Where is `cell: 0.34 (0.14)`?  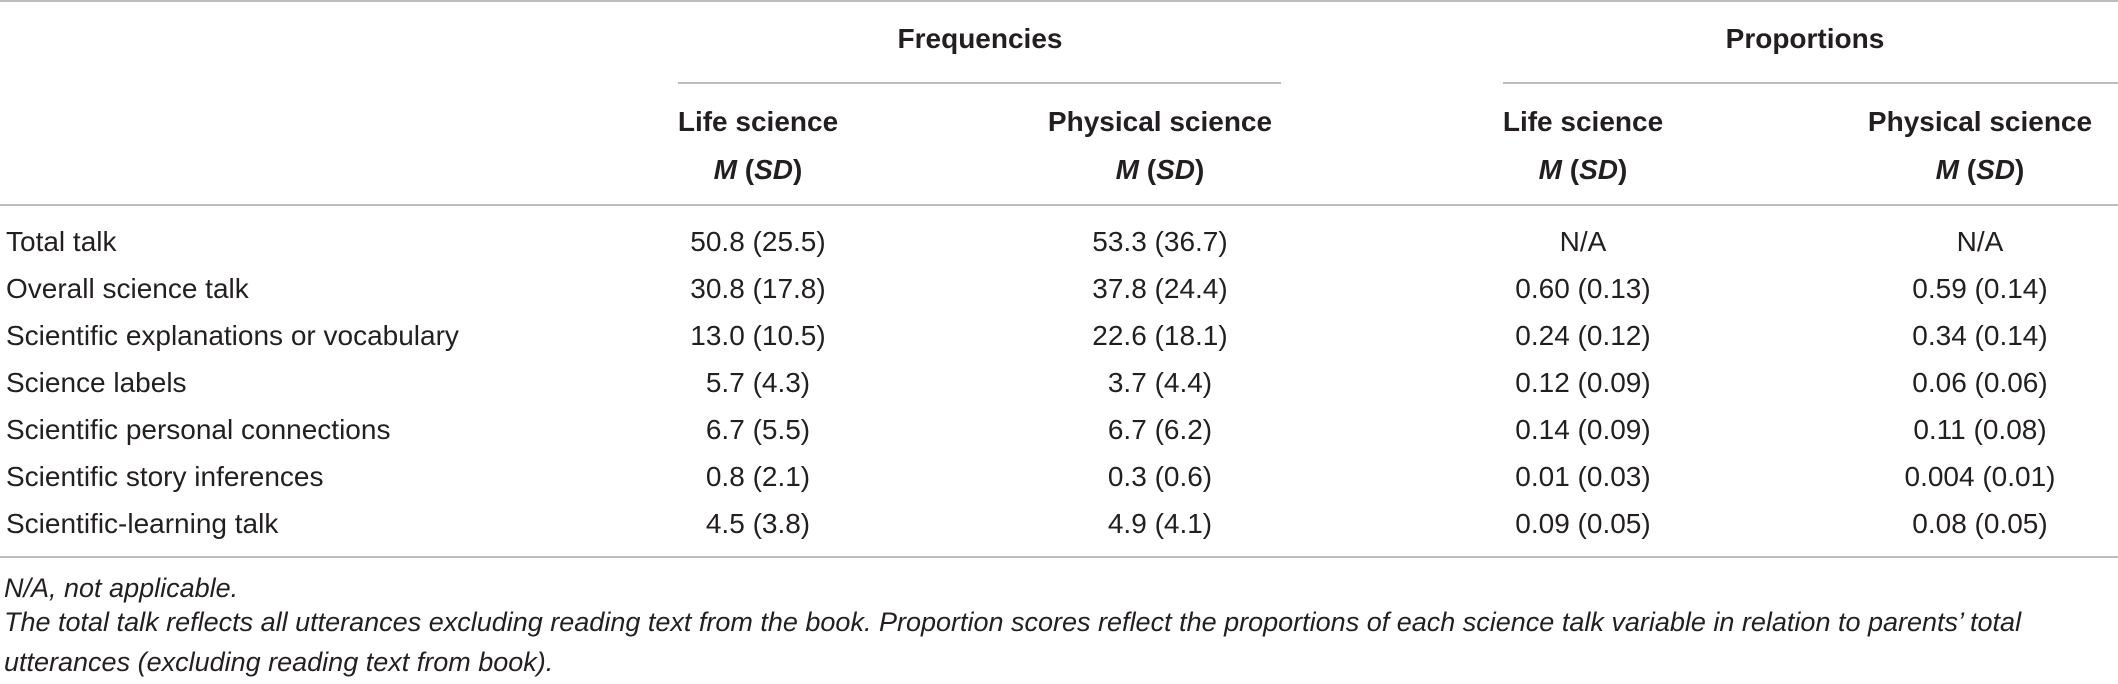 cell: 0.34 (0.14) is located at coordinates (1980, 335).